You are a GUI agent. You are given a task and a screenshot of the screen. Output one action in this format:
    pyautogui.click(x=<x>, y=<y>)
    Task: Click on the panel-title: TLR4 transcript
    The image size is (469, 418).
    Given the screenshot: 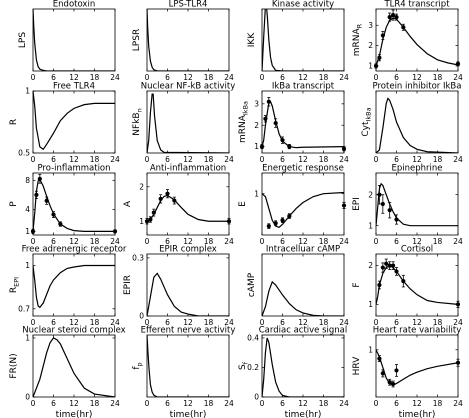 What is the action you would take?
    pyautogui.click(x=416, y=5)
    